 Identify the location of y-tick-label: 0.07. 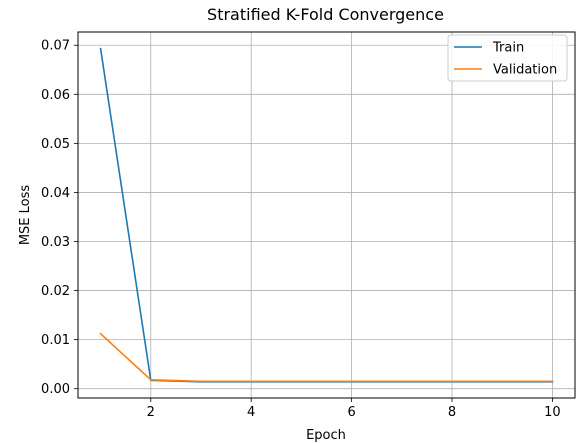
(55, 46).